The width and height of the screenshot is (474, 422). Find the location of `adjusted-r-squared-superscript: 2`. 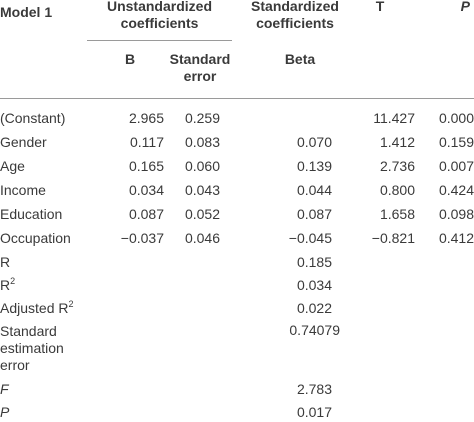

adjusted-r-squared-superscript: 2 is located at coordinates (71, 304).